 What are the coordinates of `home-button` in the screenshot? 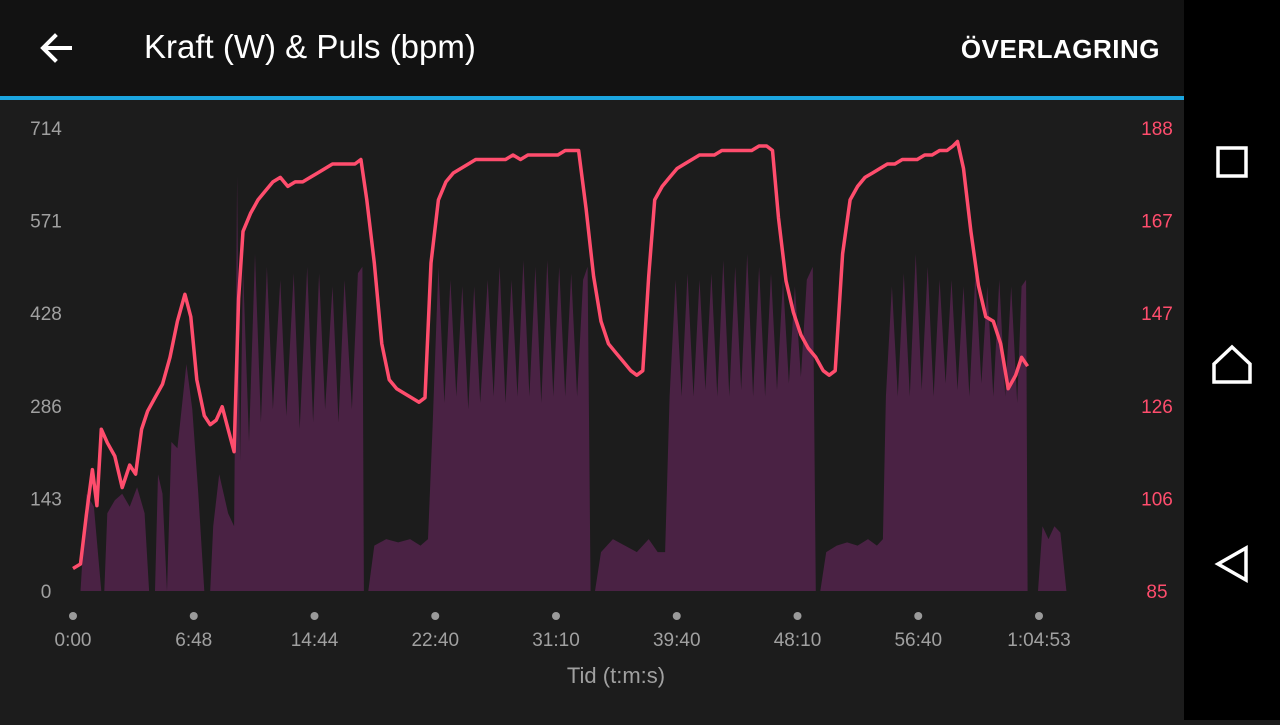 It's located at (1232, 364).